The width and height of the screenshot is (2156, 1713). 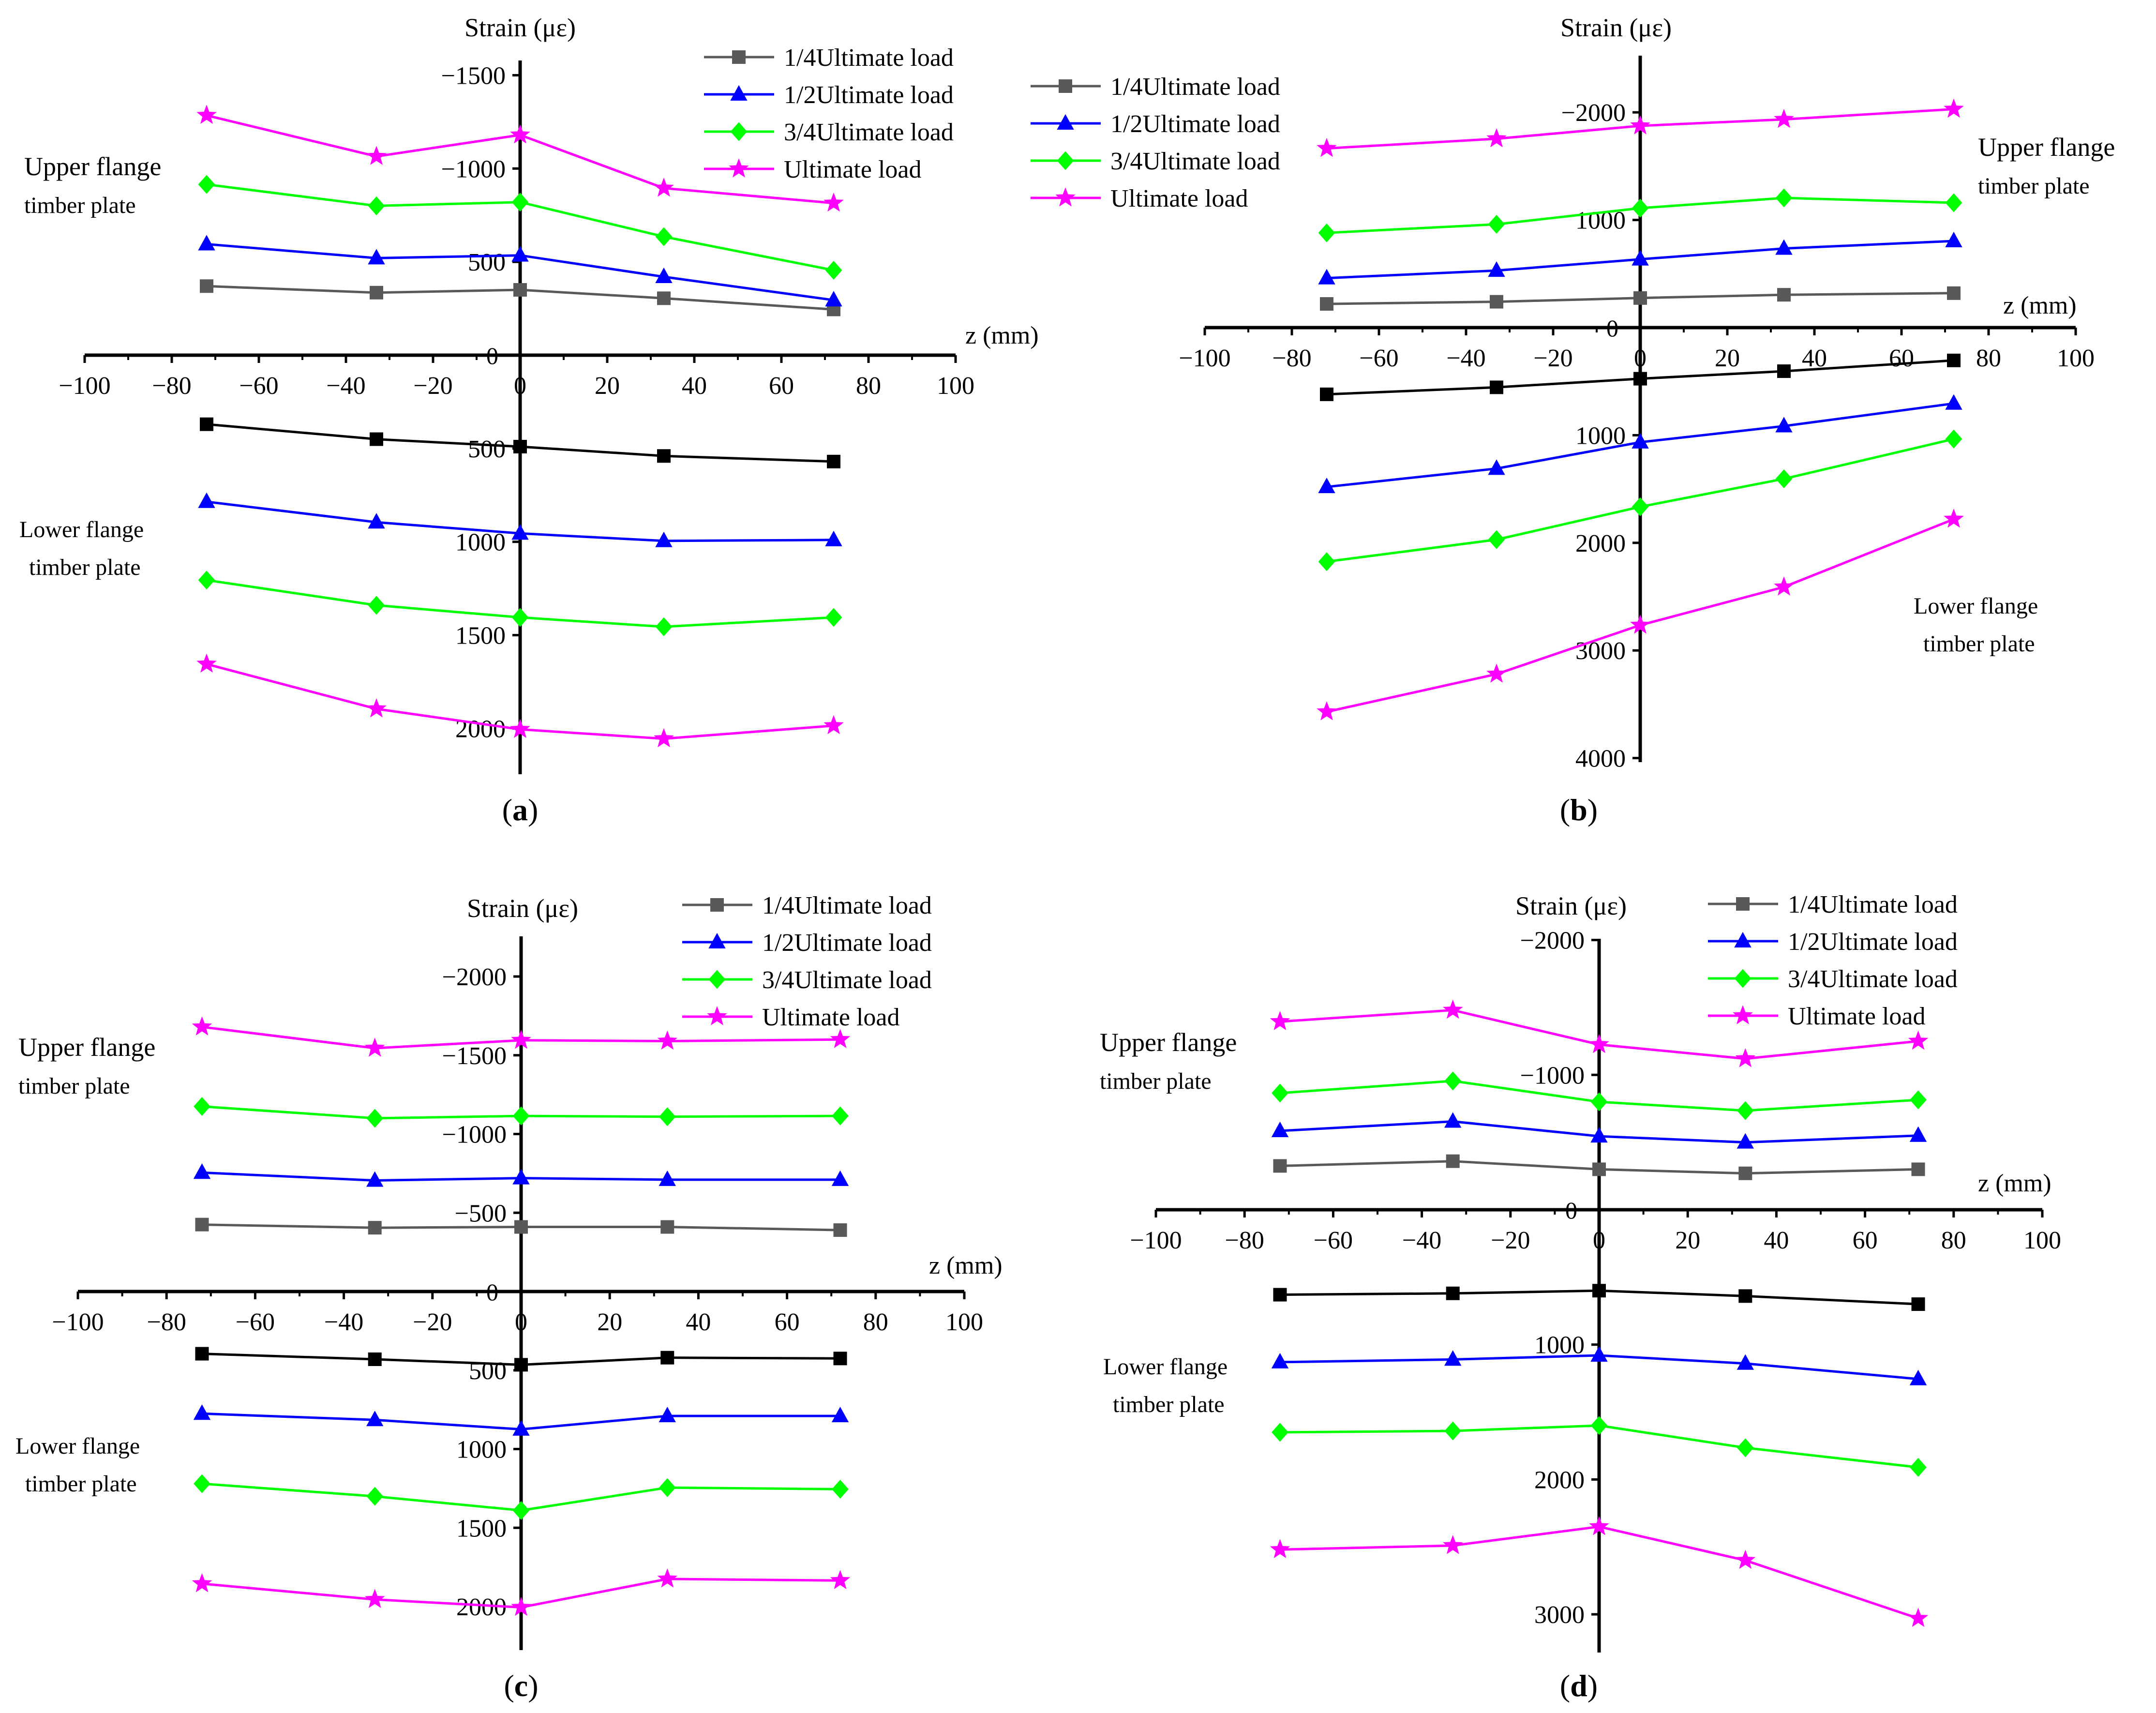 What do you see at coordinates (1727, 358) in the screenshot?
I see `x-tick-label: 20` at bounding box center [1727, 358].